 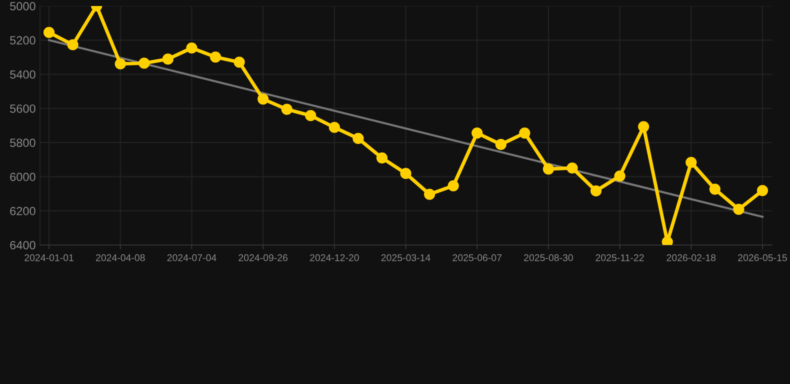 What do you see at coordinates (120, 258) in the screenshot?
I see `x-tick-label: 2024-04-08` at bounding box center [120, 258].